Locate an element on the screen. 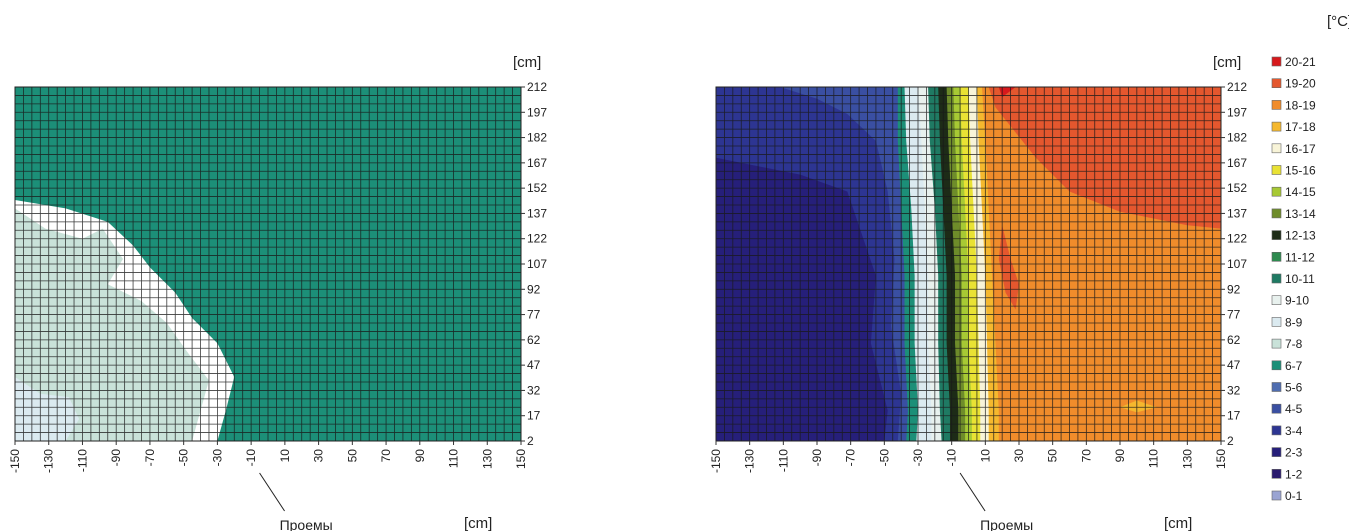 This screenshot has width=1349, height=531. legend-item: 16-17 is located at coordinates (1293, 149).